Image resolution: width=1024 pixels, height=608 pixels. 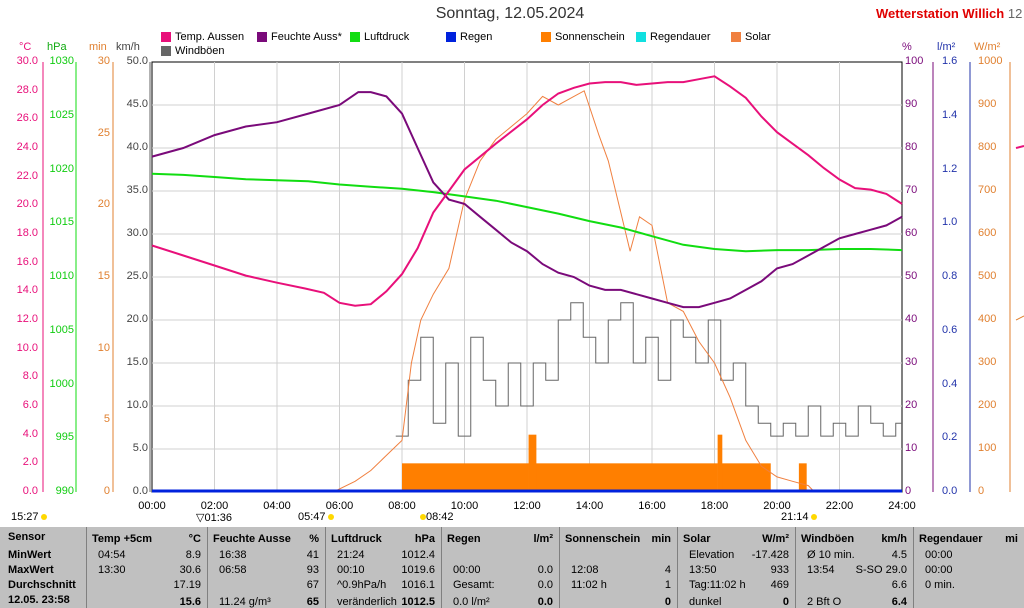 What do you see at coordinates (476, 37) in the screenshot?
I see `legend-label-rain: Regen` at bounding box center [476, 37].